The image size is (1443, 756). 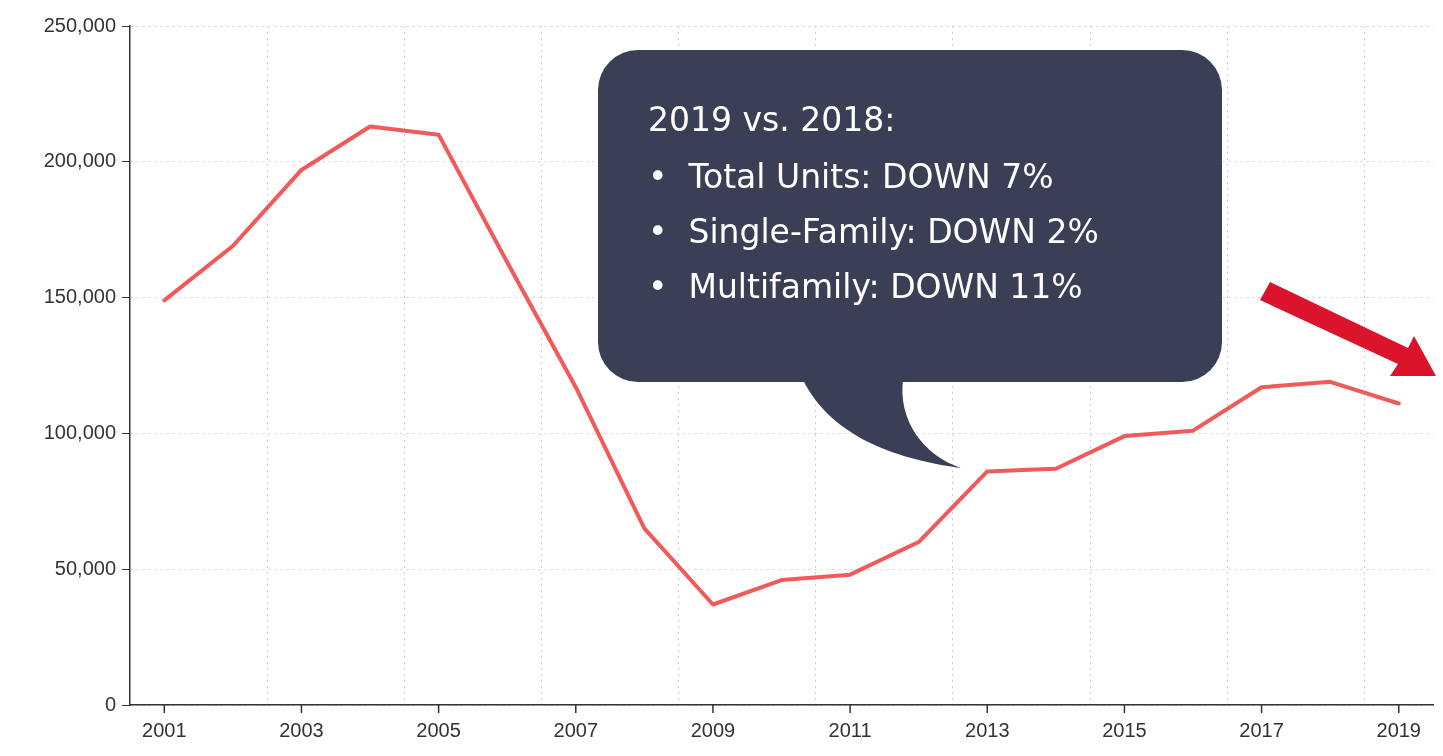 What do you see at coordinates (866, 286) in the screenshot?
I see `annotation: • Multifamily: DOWN 11%` at bounding box center [866, 286].